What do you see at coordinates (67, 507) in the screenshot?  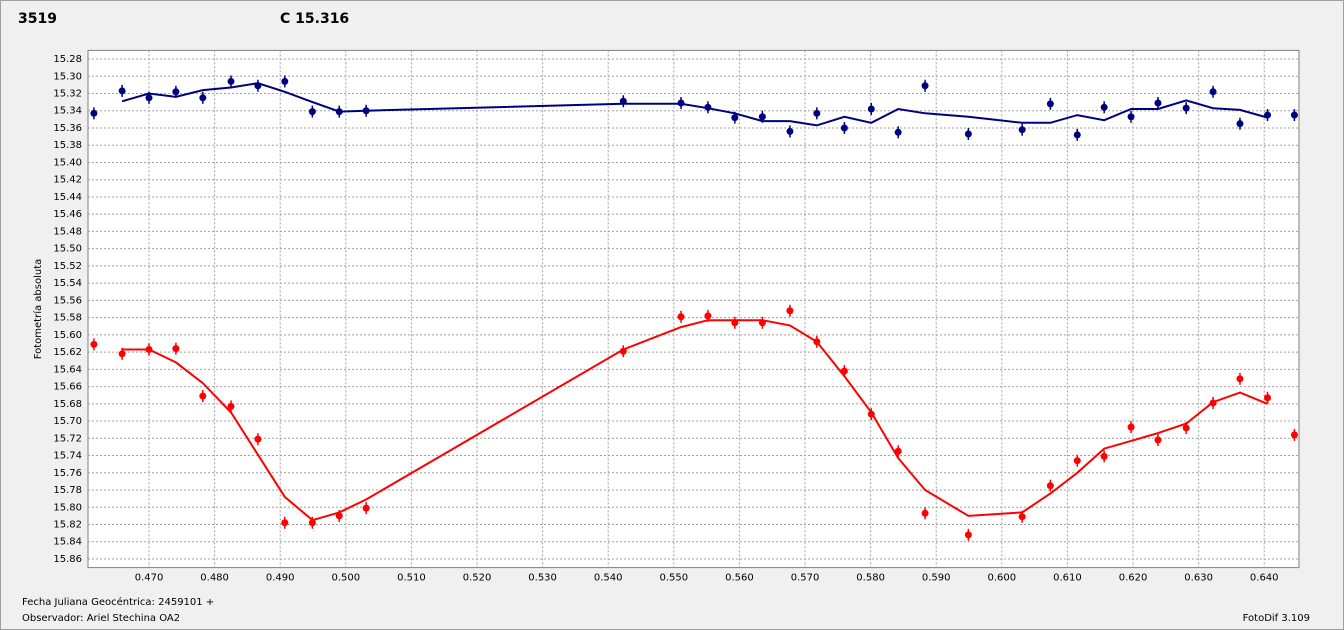 I see `y-tick-label: 15.80` at bounding box center [67, 507].